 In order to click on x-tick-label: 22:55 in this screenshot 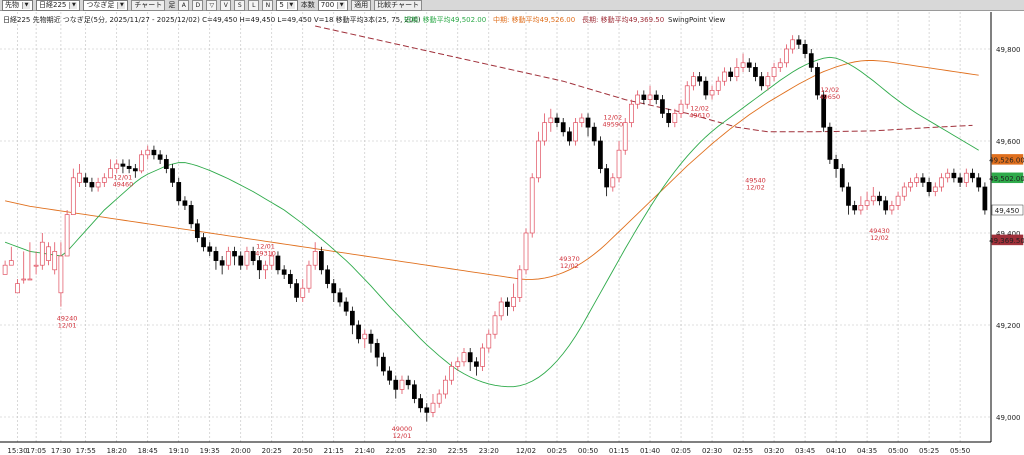, I will do `click(458, 451)`.